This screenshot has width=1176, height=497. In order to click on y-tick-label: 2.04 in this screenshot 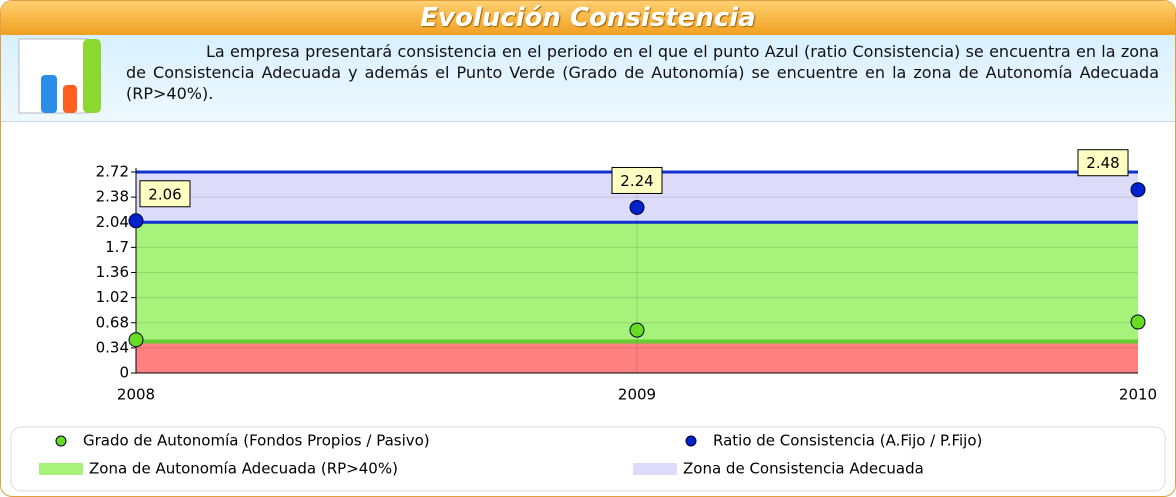, I will do `click(112, 222)`.